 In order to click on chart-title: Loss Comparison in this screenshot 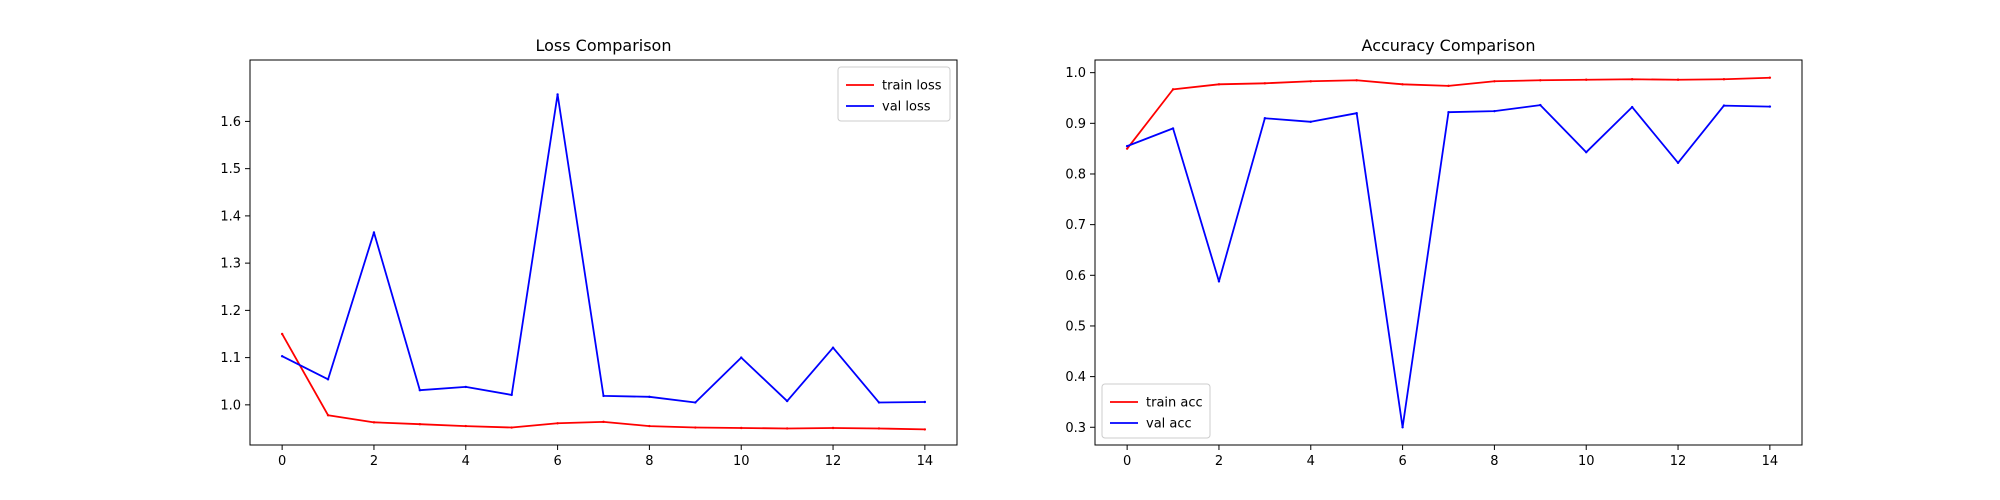, I will do `click(604, 45)`.